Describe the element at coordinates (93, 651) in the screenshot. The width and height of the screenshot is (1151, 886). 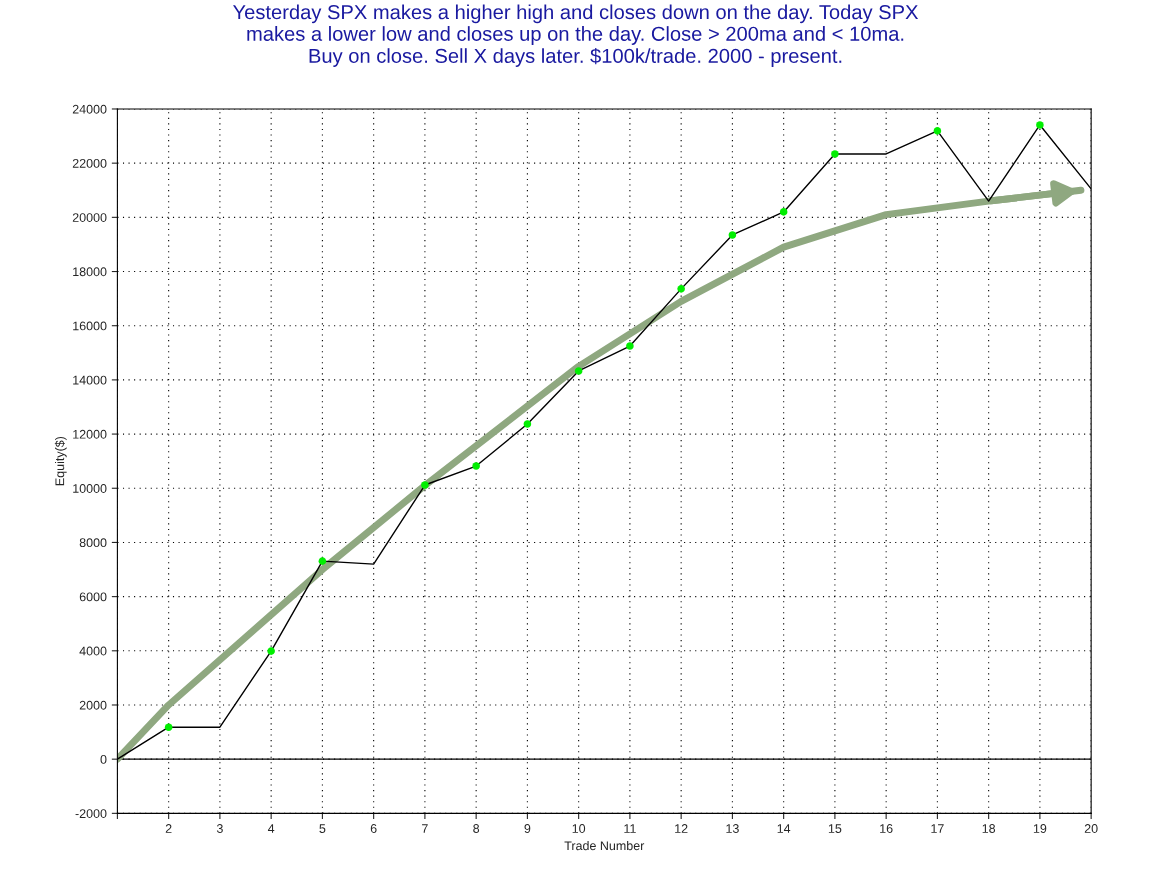
I see `y-tick-label: 4000` at that location.